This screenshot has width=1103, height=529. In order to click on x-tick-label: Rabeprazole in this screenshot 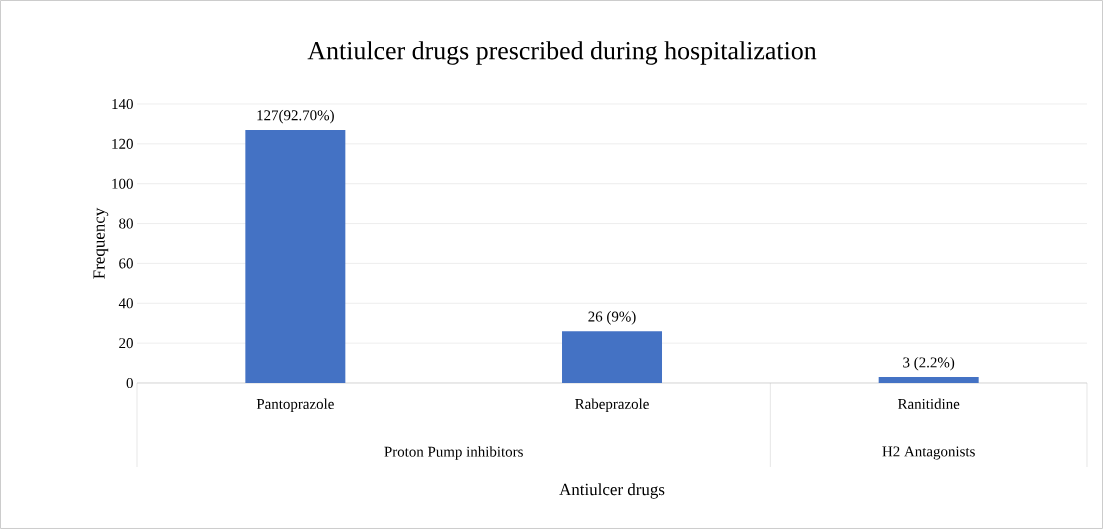, I will do `click(612, 405)`.